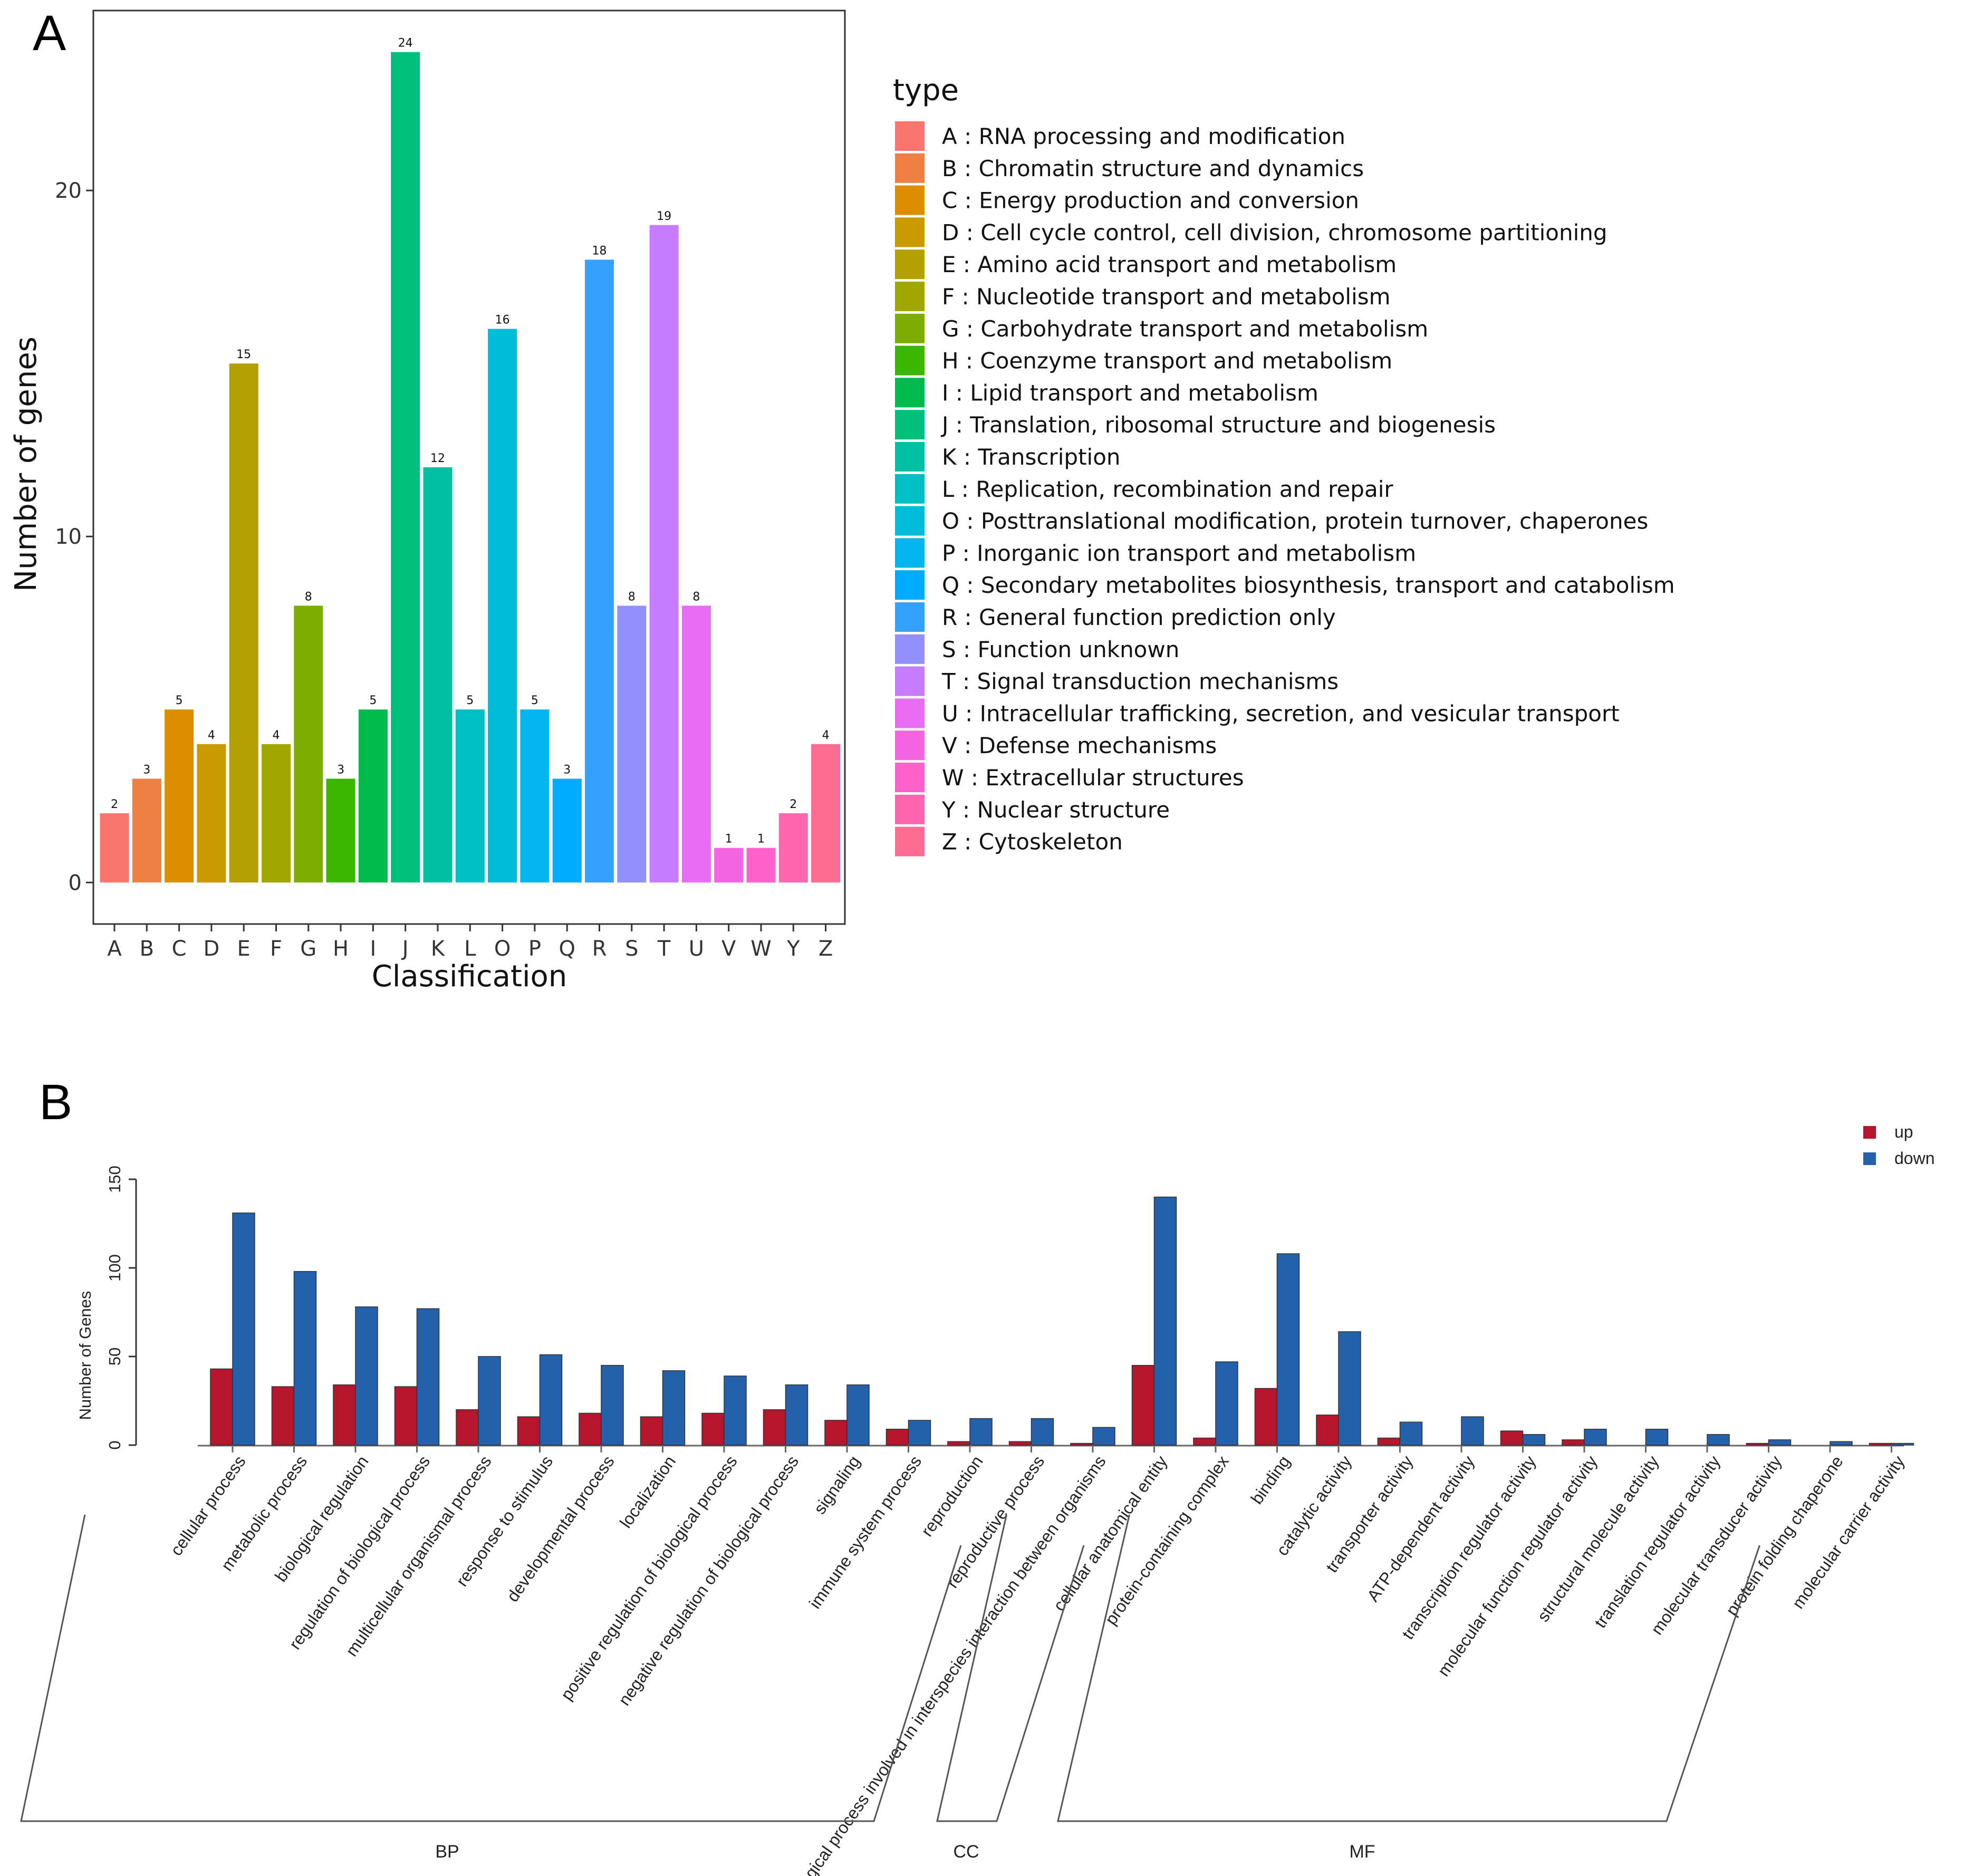 This screenshot has height=1876, width=1964. Describe the element at coordinates (341, 830) in the screenshot. I see `bar-H` at that location.